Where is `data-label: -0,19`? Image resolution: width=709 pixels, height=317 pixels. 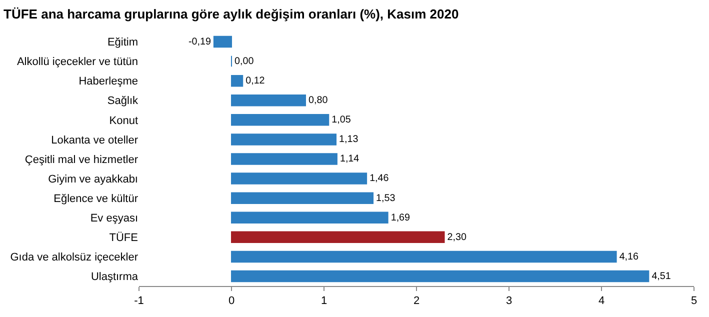 data-label: -0,19 is located at coordinates (199, 42).